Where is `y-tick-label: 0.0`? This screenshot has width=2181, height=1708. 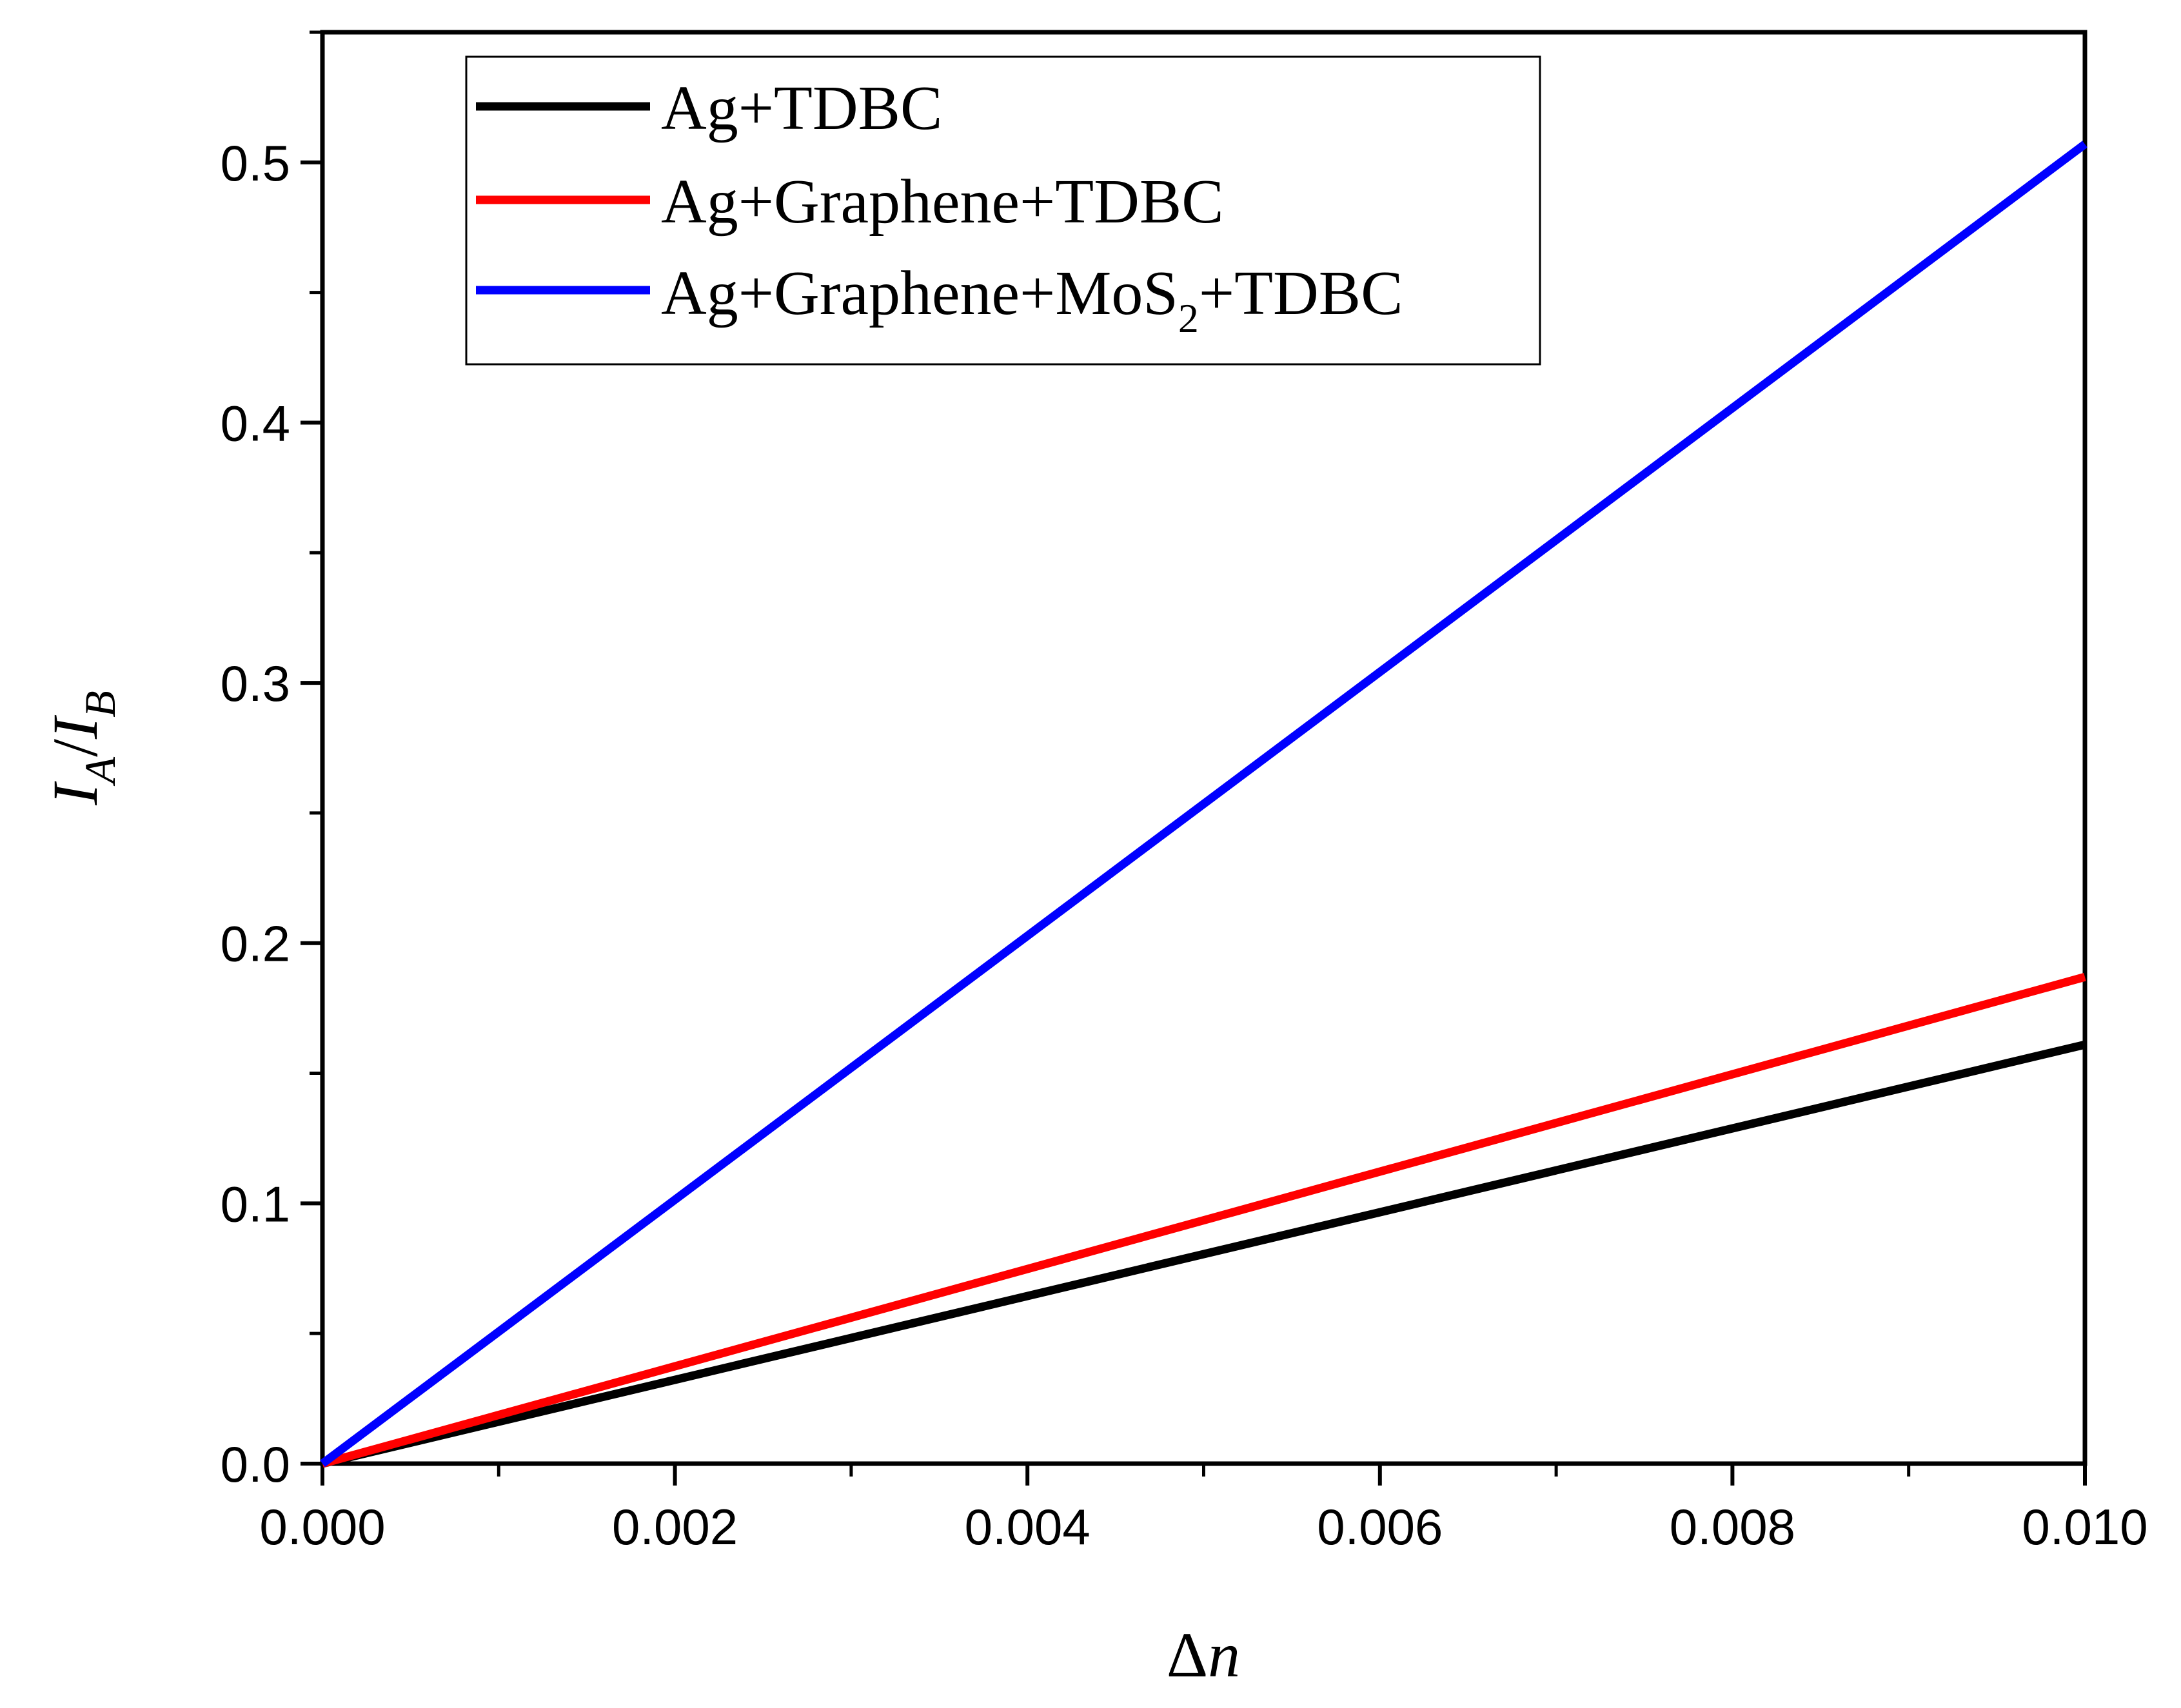 y-tick-label: 0.0 is located at coordinates (256, 1464).